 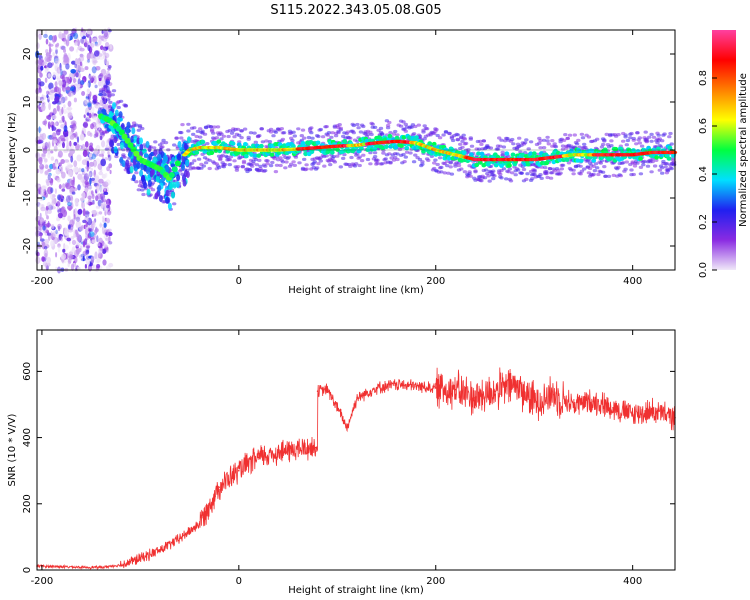 I want to click on y-tick-label: 400, so click(x=27, y=437).